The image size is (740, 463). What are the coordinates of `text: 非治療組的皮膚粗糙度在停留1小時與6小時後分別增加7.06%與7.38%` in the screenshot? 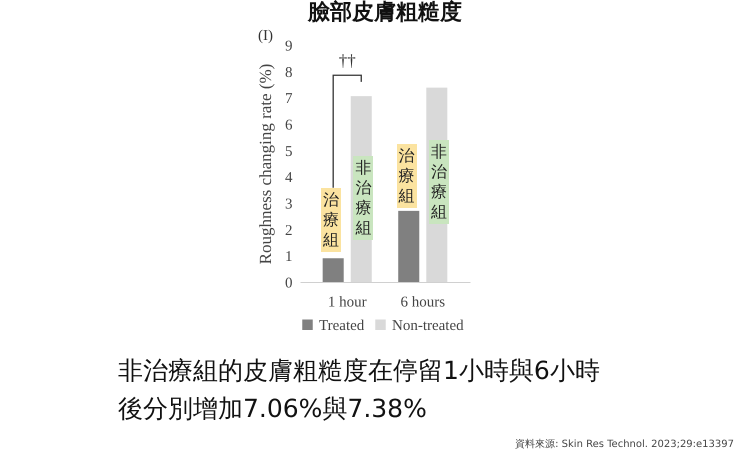 It's located at (359, 390).